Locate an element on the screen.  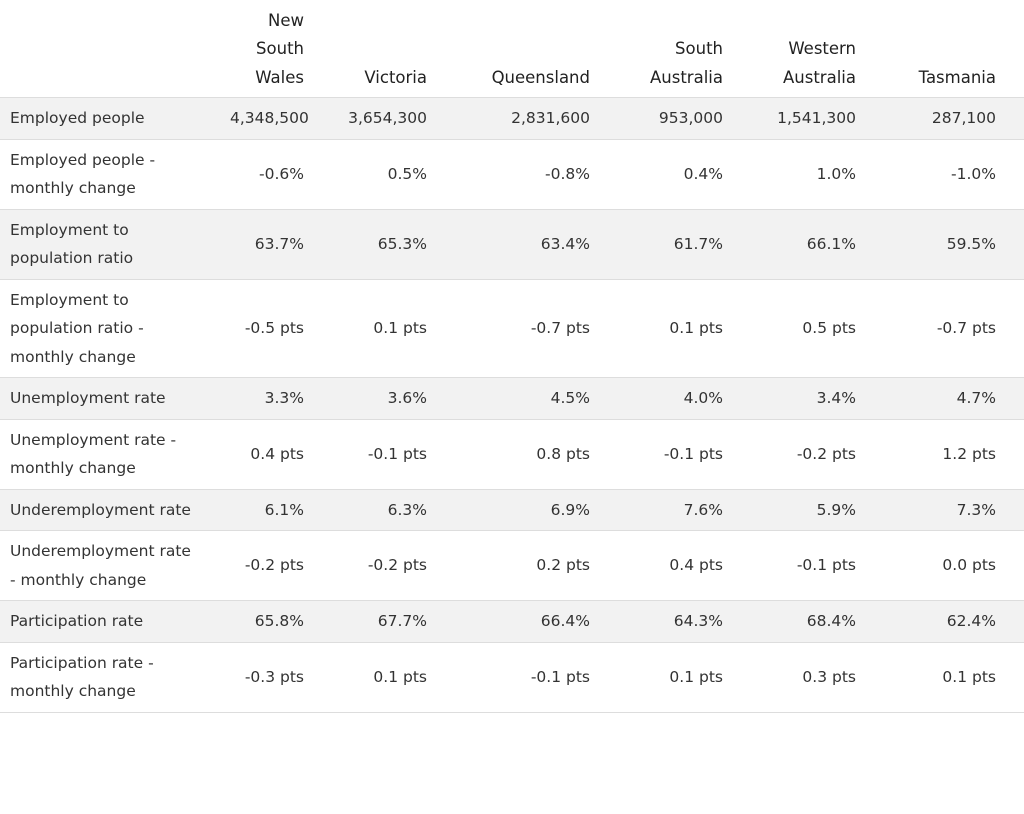
row-label: Unemployment rate is located at coordinates (110, 398).